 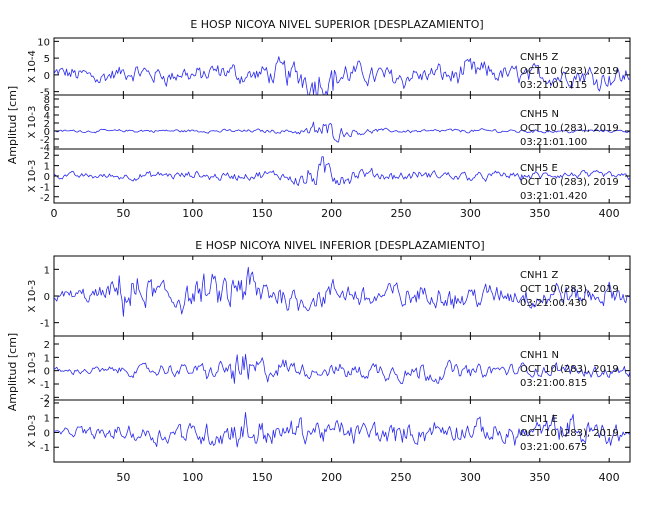 I want to click on station-name: CNH1 N, so click(x=539, y=355).